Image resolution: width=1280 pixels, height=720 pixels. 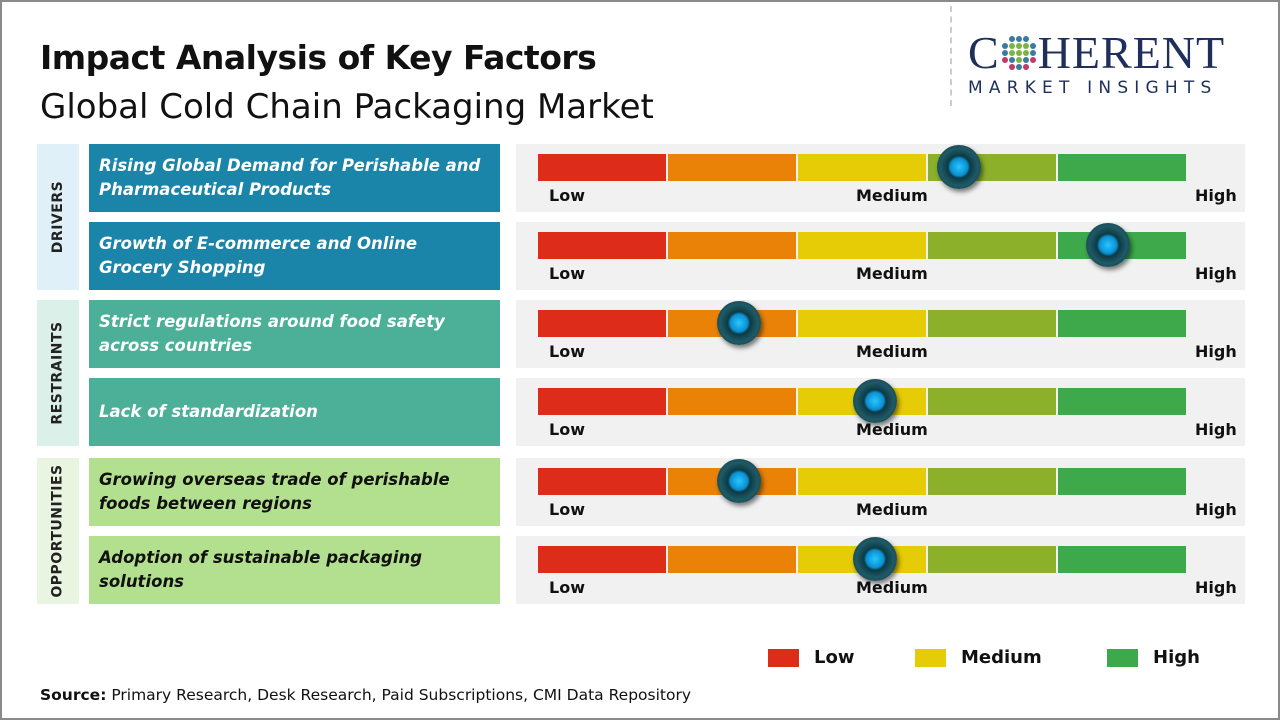 What do you see at coordinates (1001, 657) in the screenshot?
I see `legend-text: Medium` at bounding box center [1001, 657].